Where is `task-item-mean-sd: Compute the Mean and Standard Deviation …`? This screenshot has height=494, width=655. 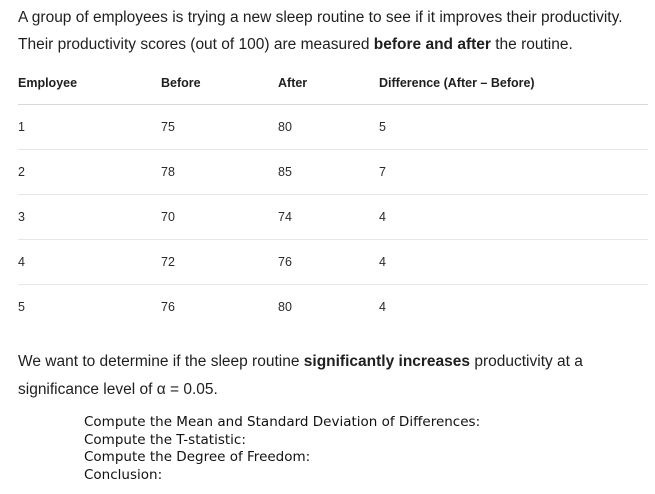
task-item-mean-sd: Compute the Mean and Standard Deviation … is located at coordinates (282, 422).